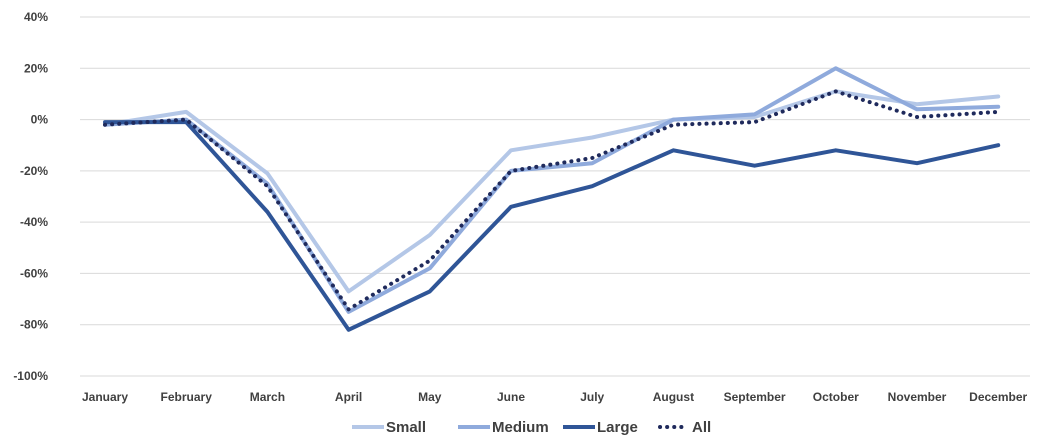 The width and height of the screenshot is (1039, 442). I want to click on x-tick-label: July, so click(592, 397).